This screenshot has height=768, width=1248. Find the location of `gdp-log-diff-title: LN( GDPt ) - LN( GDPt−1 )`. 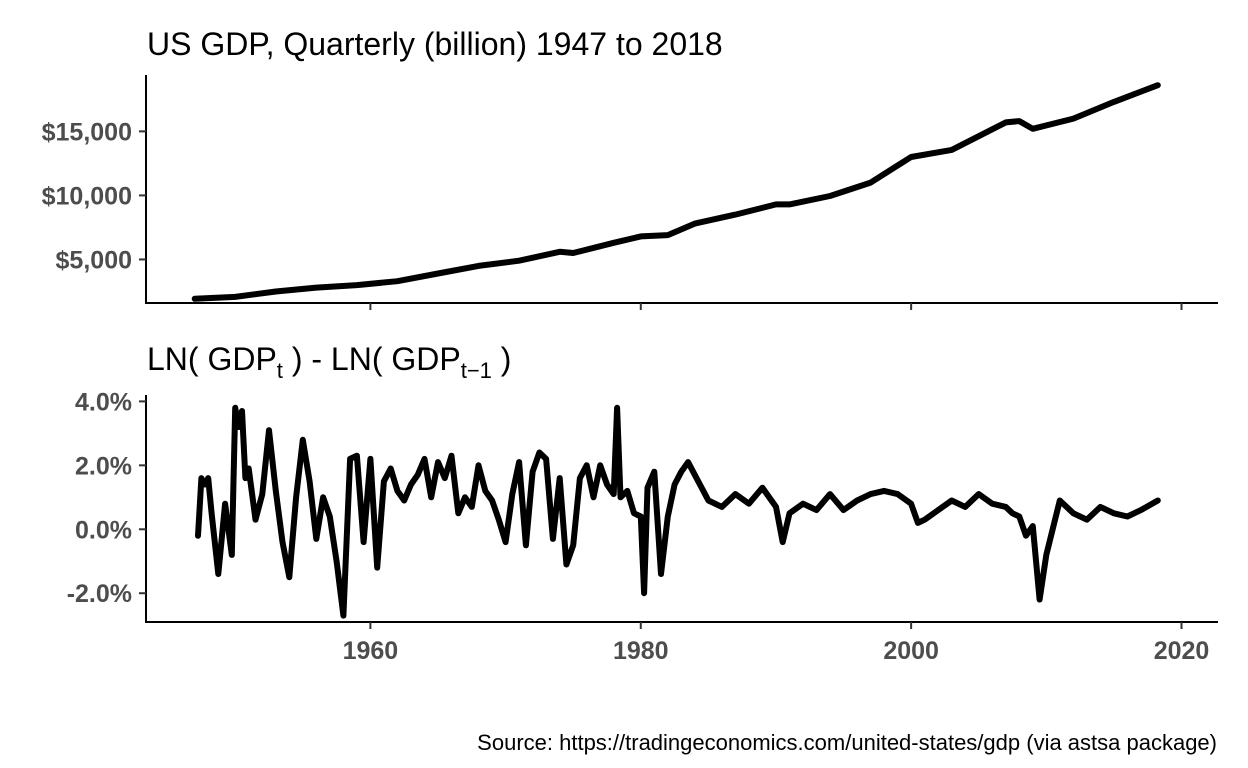

gdp-log-diff-title: LN( GDPt ) - LN( GDPt−1 ) is located at coordinates (329, 362).